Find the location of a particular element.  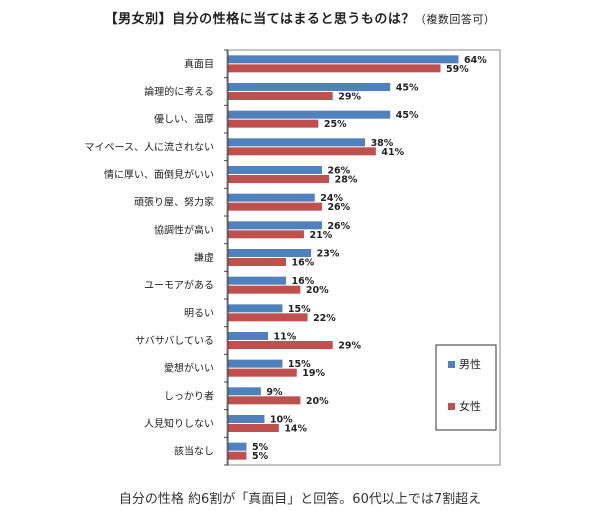

category-label: 協調性が高い is located at coordinates (184, 229).